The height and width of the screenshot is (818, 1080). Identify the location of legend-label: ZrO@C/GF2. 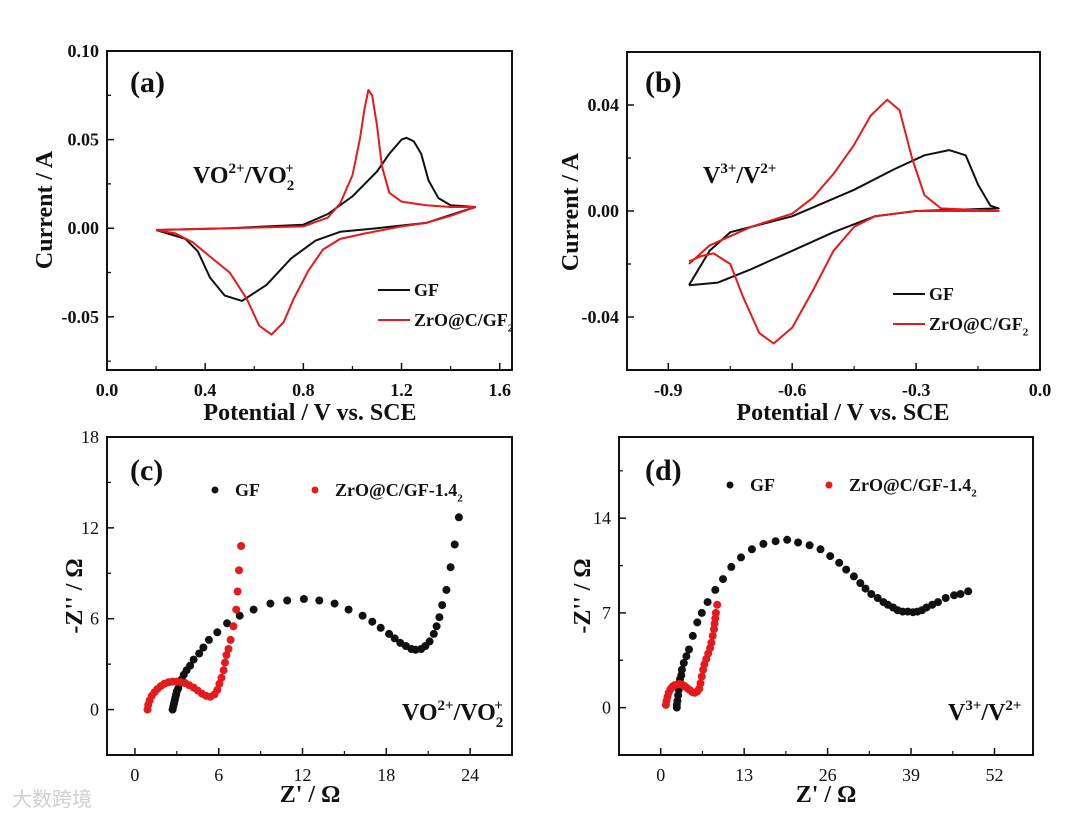
(464, 322).